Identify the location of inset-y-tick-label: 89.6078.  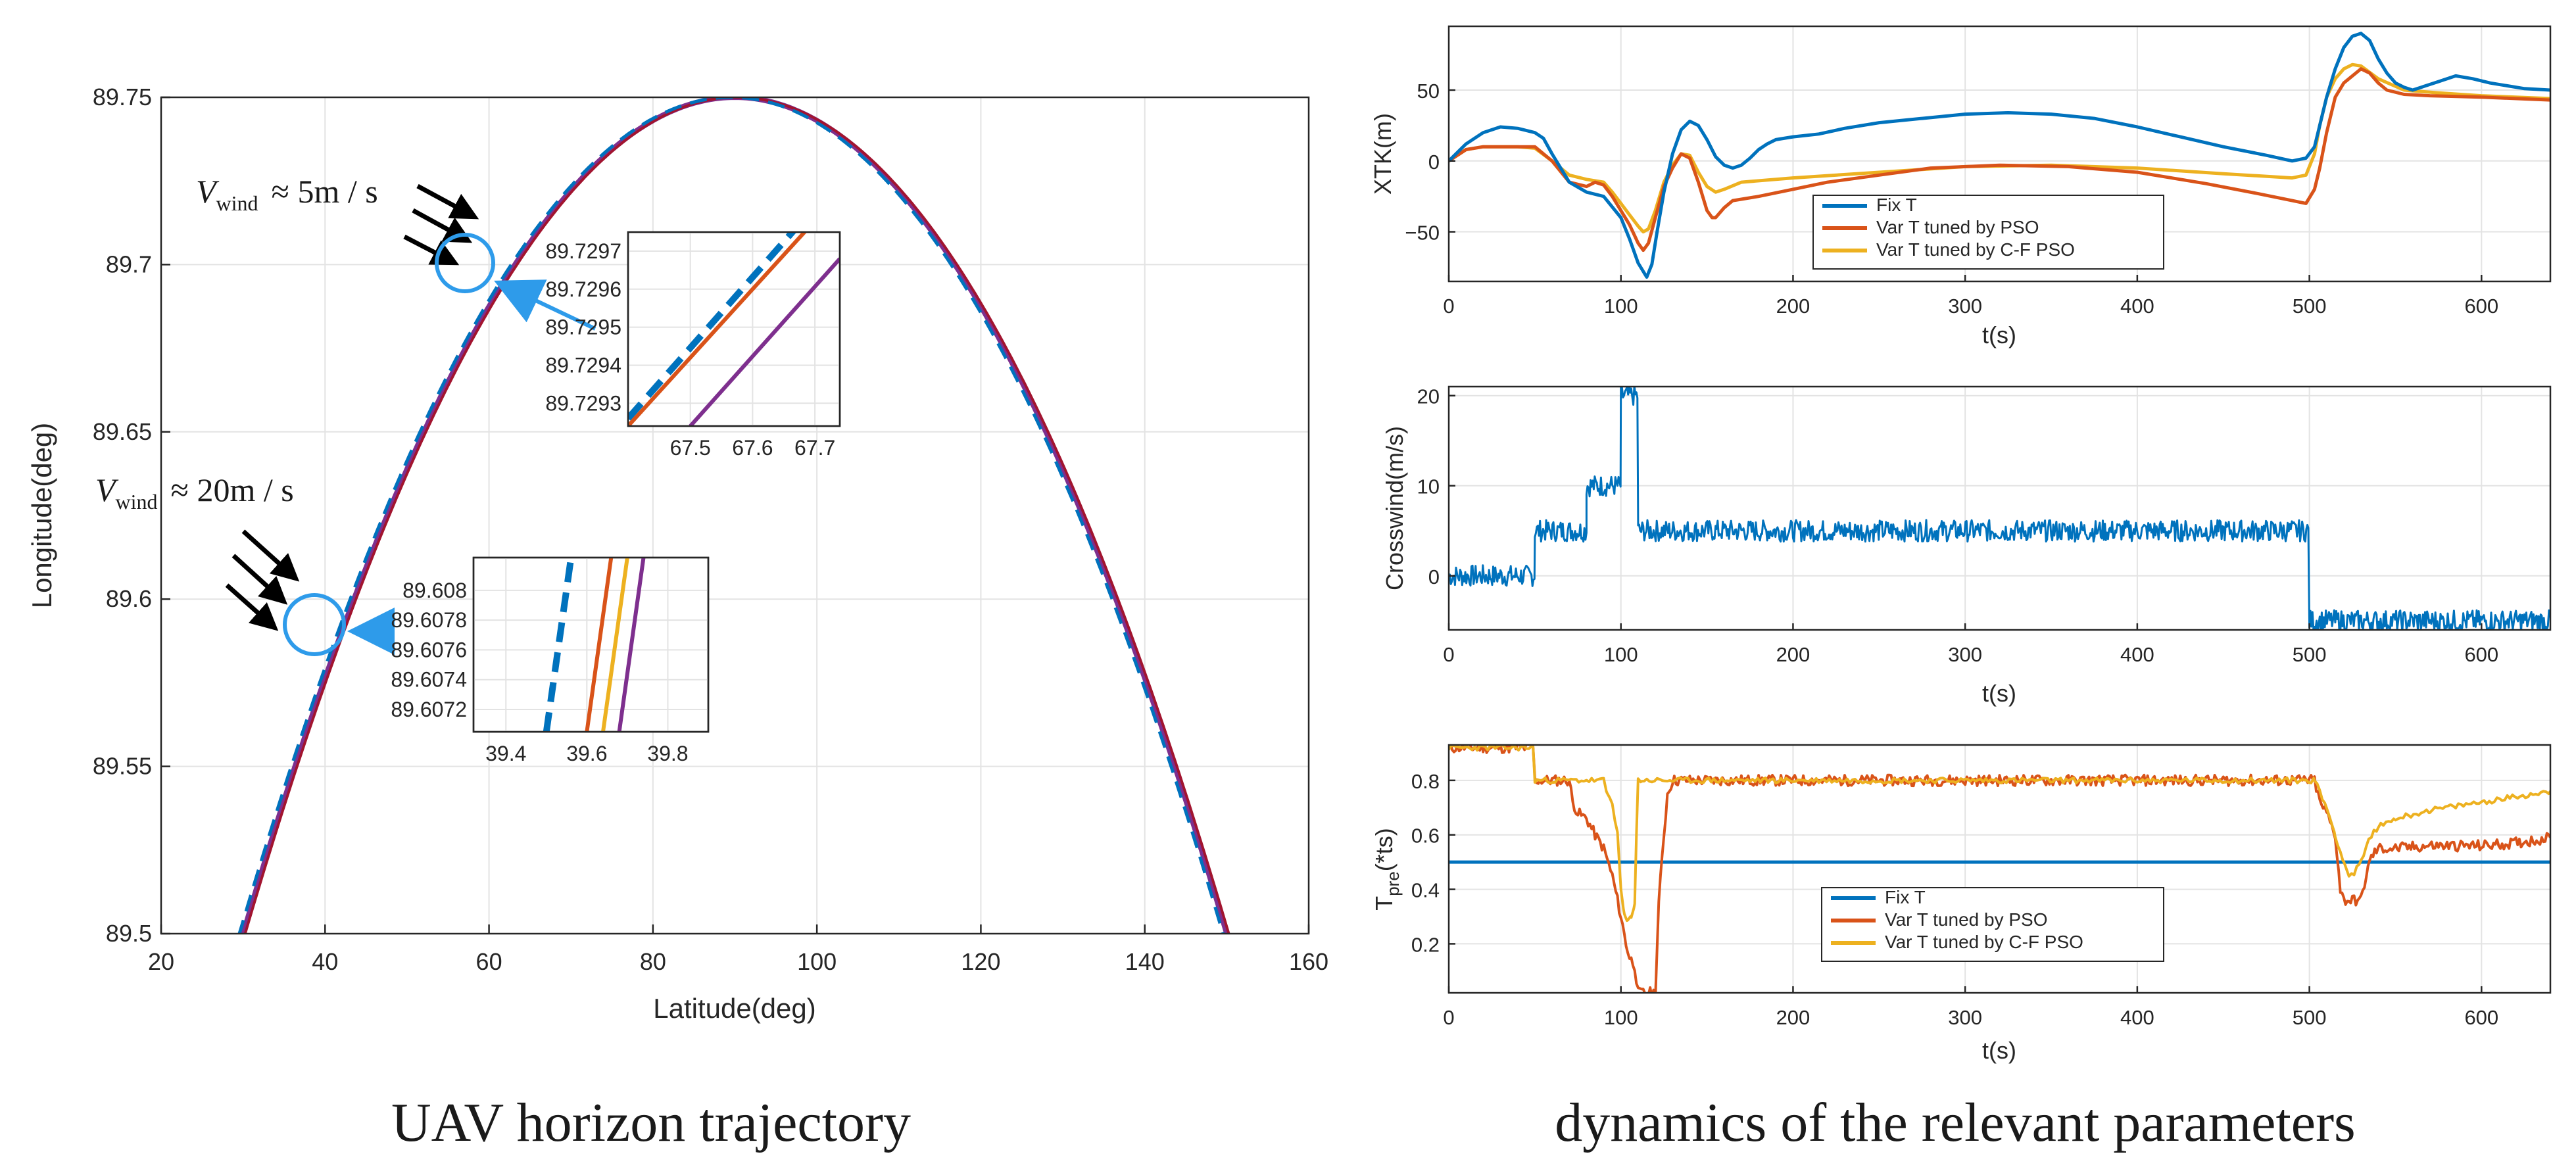
(429, 620).